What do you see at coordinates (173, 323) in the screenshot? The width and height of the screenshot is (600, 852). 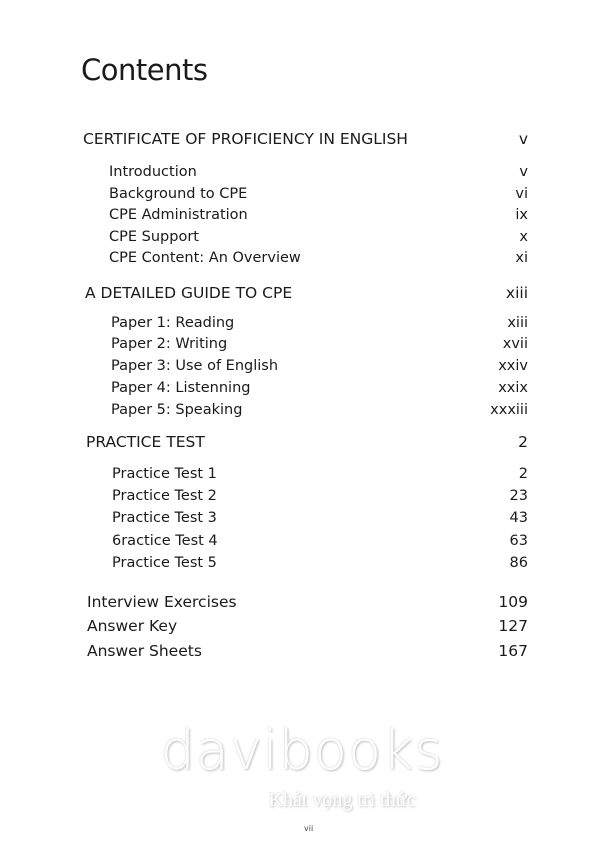 I see `entry-label: Paper 1: Reading` at bounding box center [173, 323].